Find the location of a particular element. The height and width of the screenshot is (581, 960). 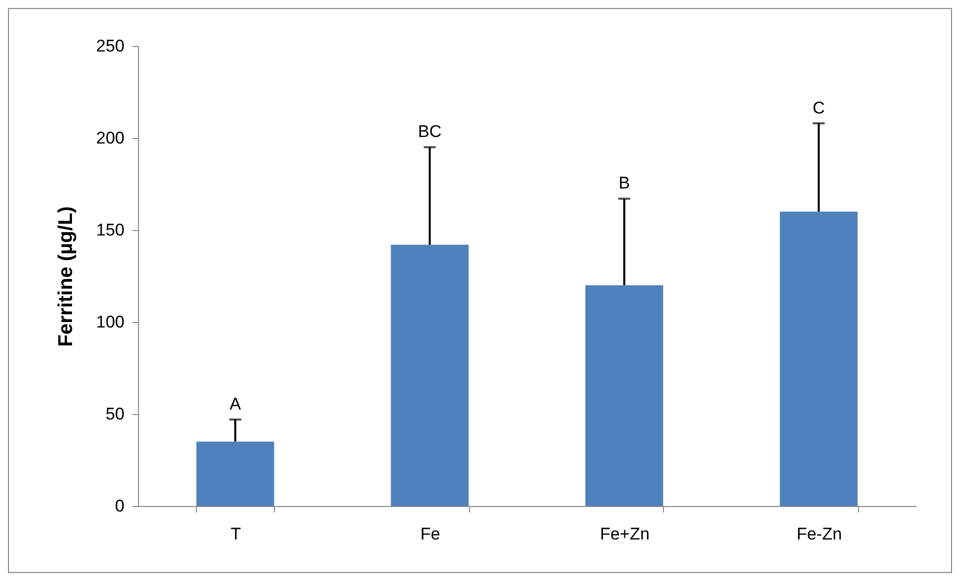

y-tick-label: 150 is located at coordinates (110, 230).